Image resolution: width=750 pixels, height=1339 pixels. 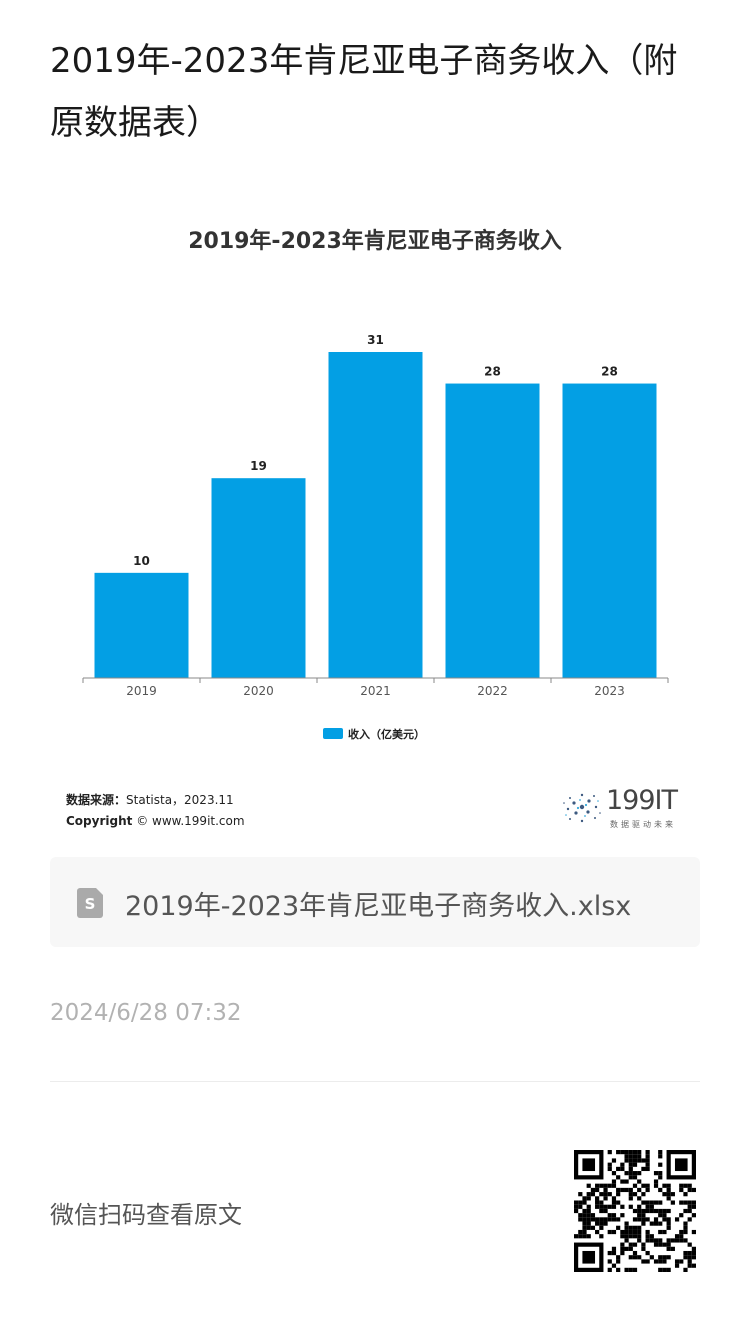 What do you see at coordinates (141, 561) in the screenshot?
I see `data-label-2019: 10` at bounding box center [141, 561].